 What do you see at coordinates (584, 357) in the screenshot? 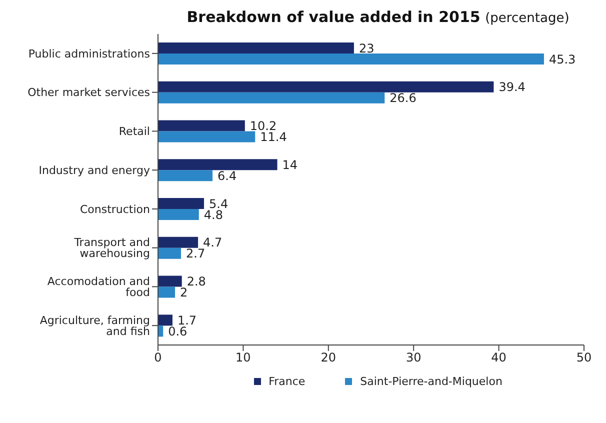
I see `x-tick-label: 50` at bounding box center [584, 357].